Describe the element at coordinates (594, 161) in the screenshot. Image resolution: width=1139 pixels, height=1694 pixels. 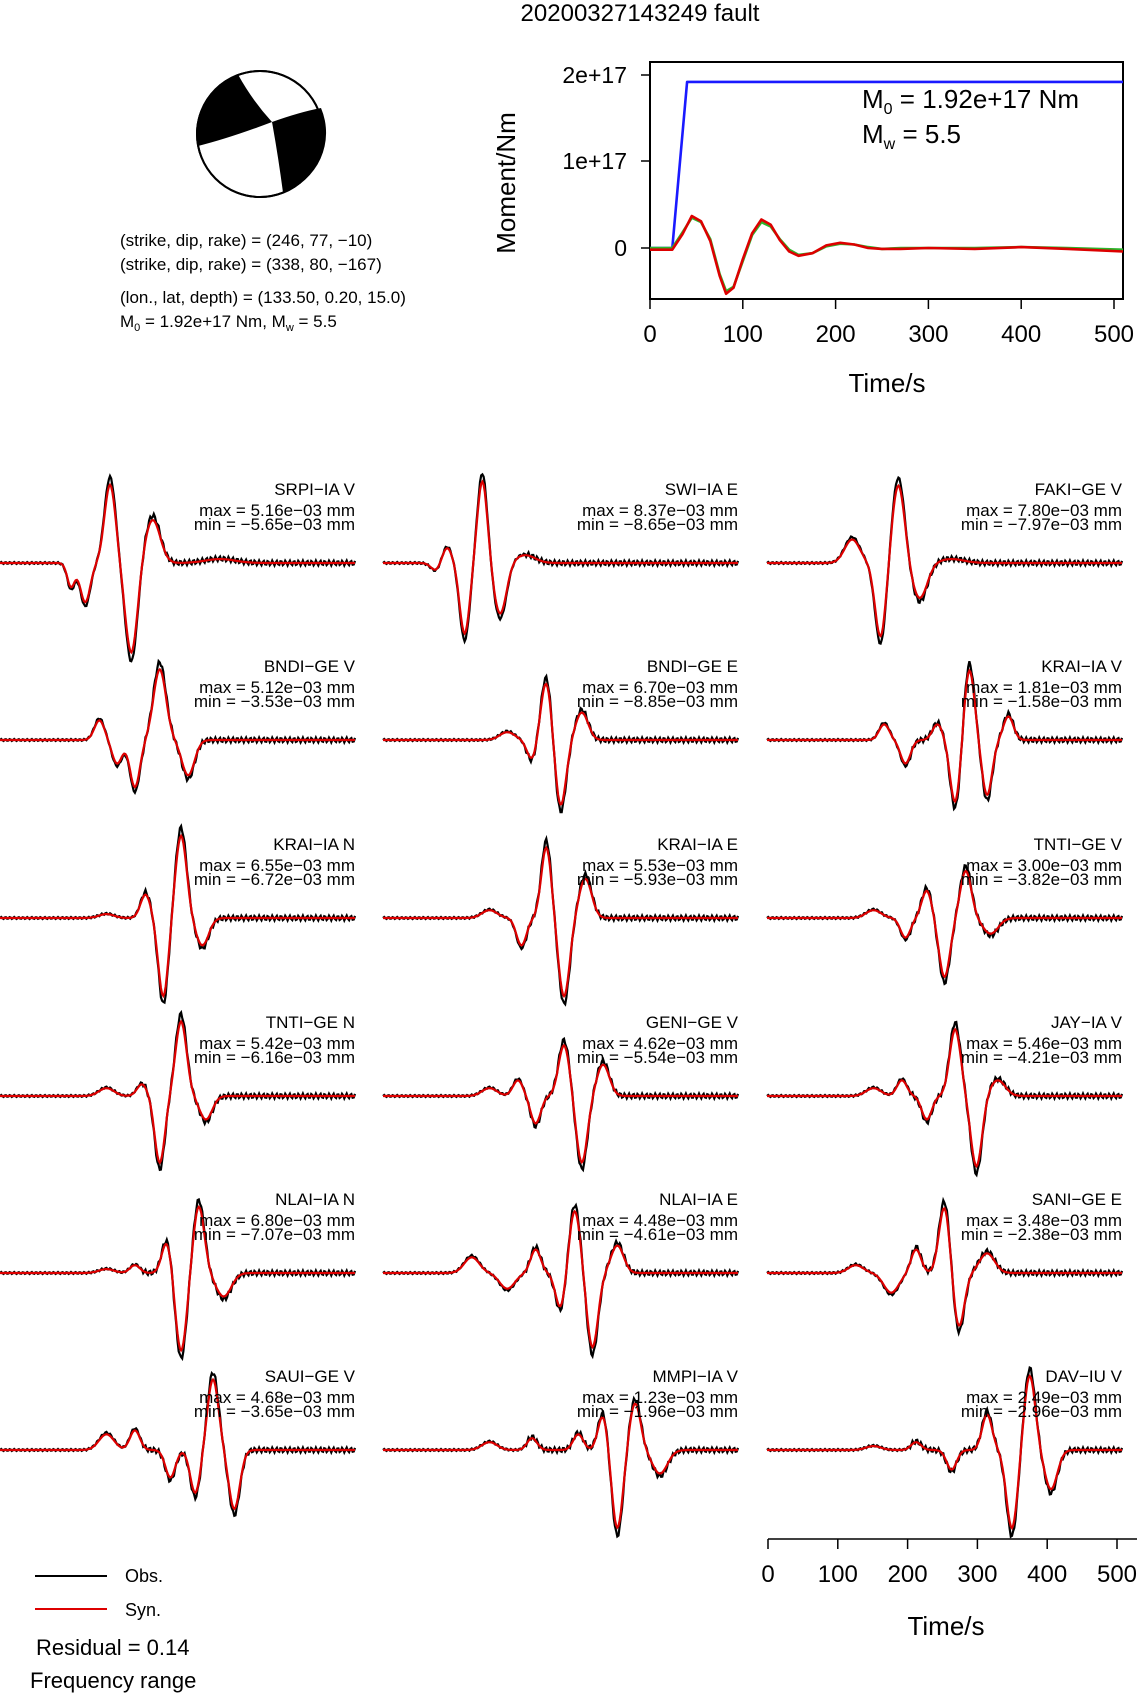
I see `moment-ytick-label: 1e+17` at that location.